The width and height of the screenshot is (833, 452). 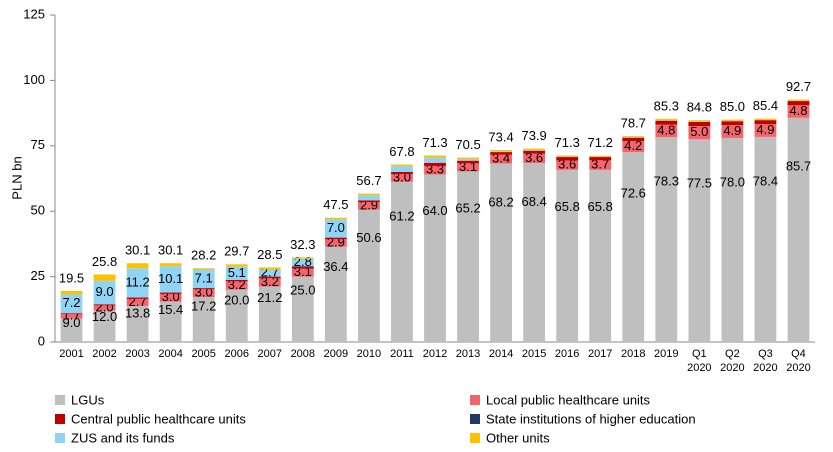 I want to click on legend-label: Central public healthcare units, so click(x=158, y=418).